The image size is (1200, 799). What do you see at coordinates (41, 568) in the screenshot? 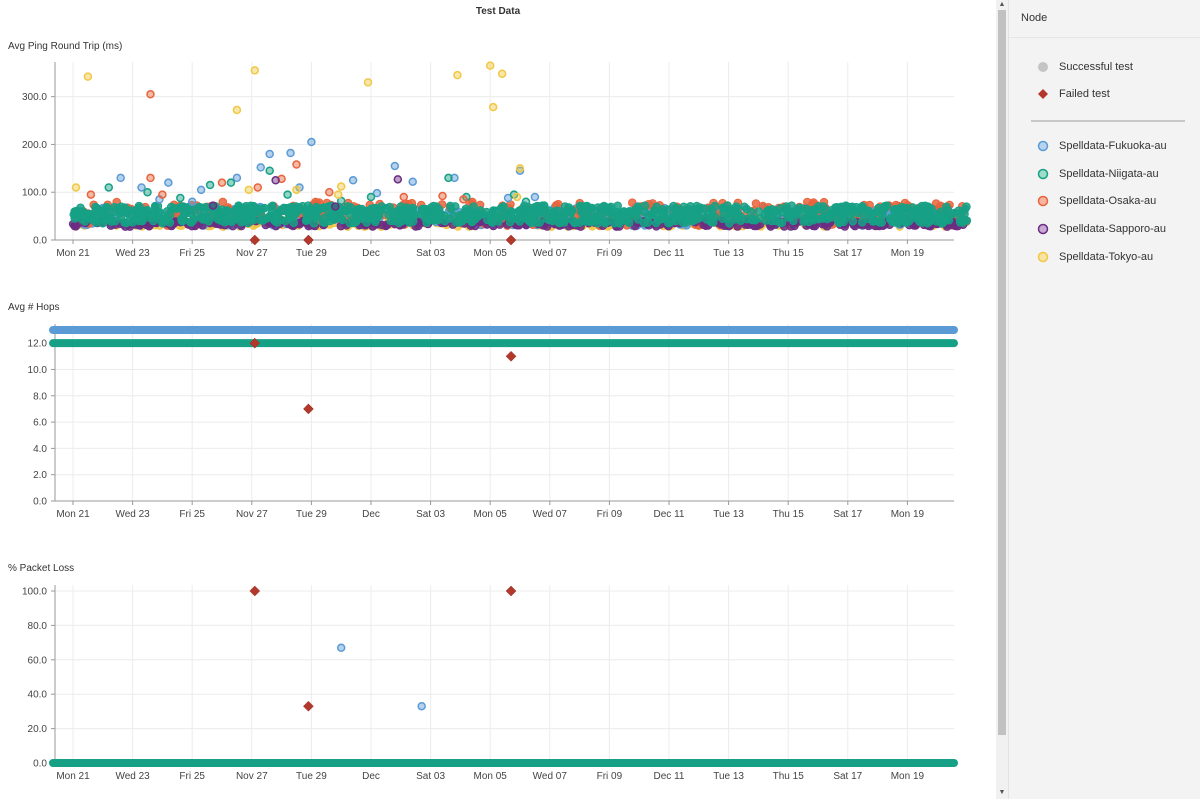
I see `packet-loss-chart-title: % Packet Loss` at bounding box center [41, 568].